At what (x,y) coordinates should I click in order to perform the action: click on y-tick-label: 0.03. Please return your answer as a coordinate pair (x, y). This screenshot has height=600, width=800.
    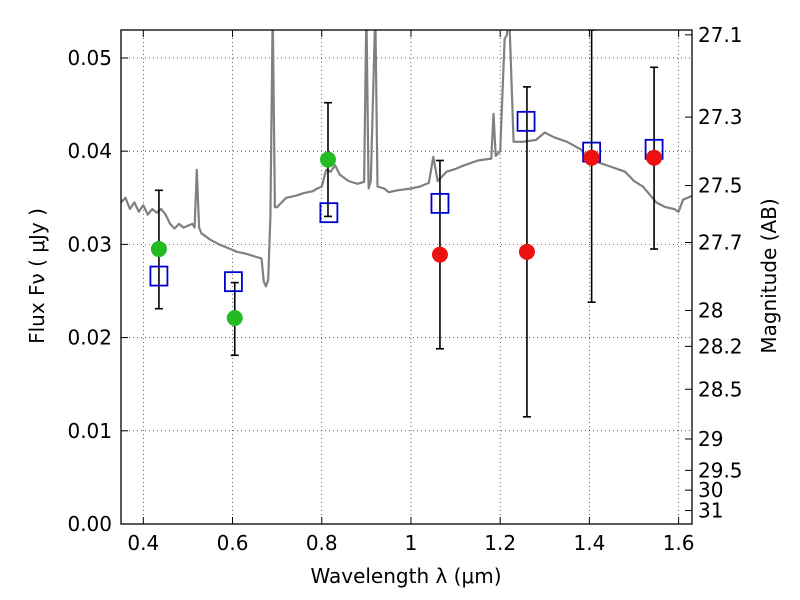
    Looking at the image, I should click on (89, 244).